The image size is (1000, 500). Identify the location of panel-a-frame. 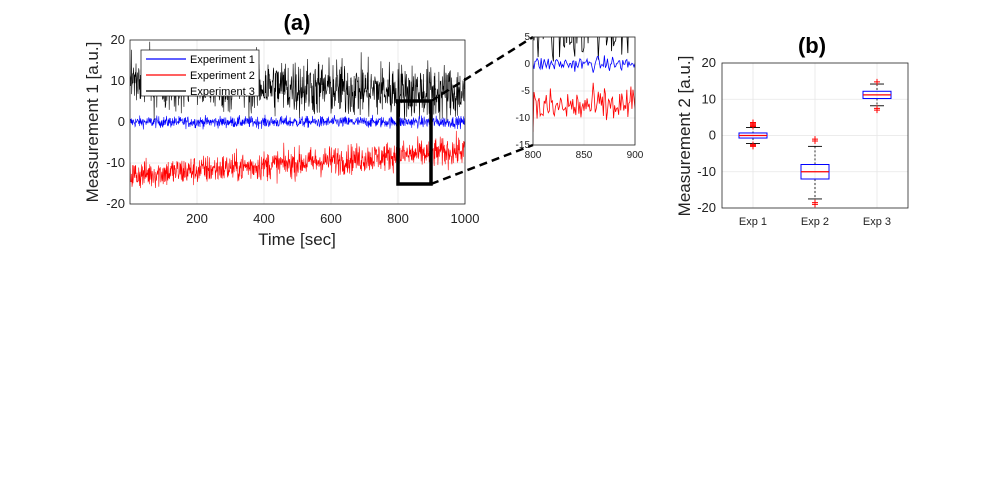
(297, 122).